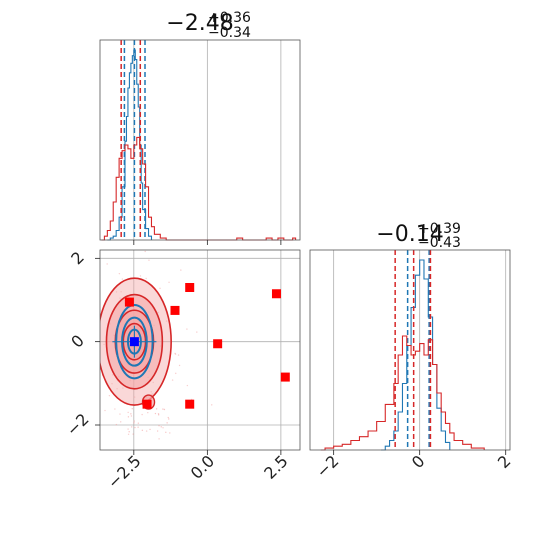  I want to click on marginal-x1-title: −2.48, so click(199, 23).